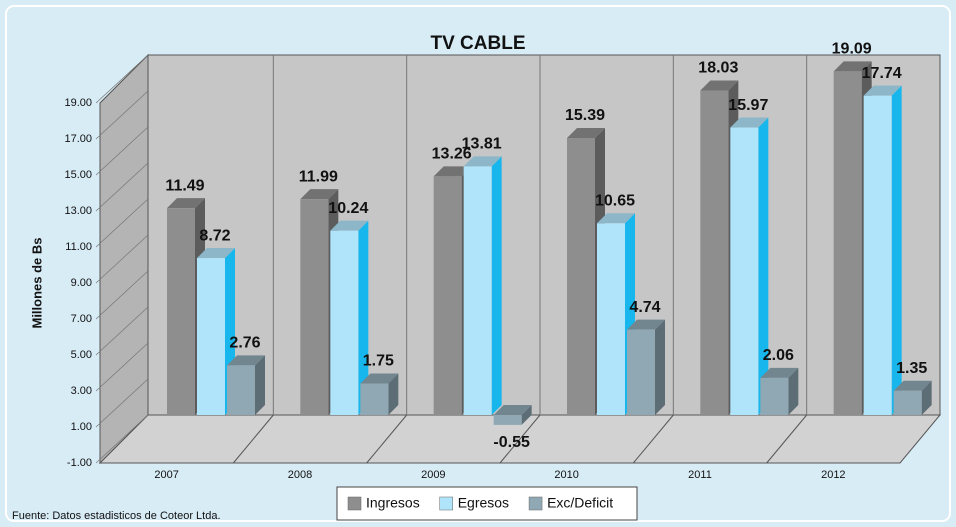 The width and height of the screenshot is (956, 527). What do you see at coordinates (78, 211) in the screenshot?
I see `y-tick-label: 13.00` at bounding box center [78, 211].